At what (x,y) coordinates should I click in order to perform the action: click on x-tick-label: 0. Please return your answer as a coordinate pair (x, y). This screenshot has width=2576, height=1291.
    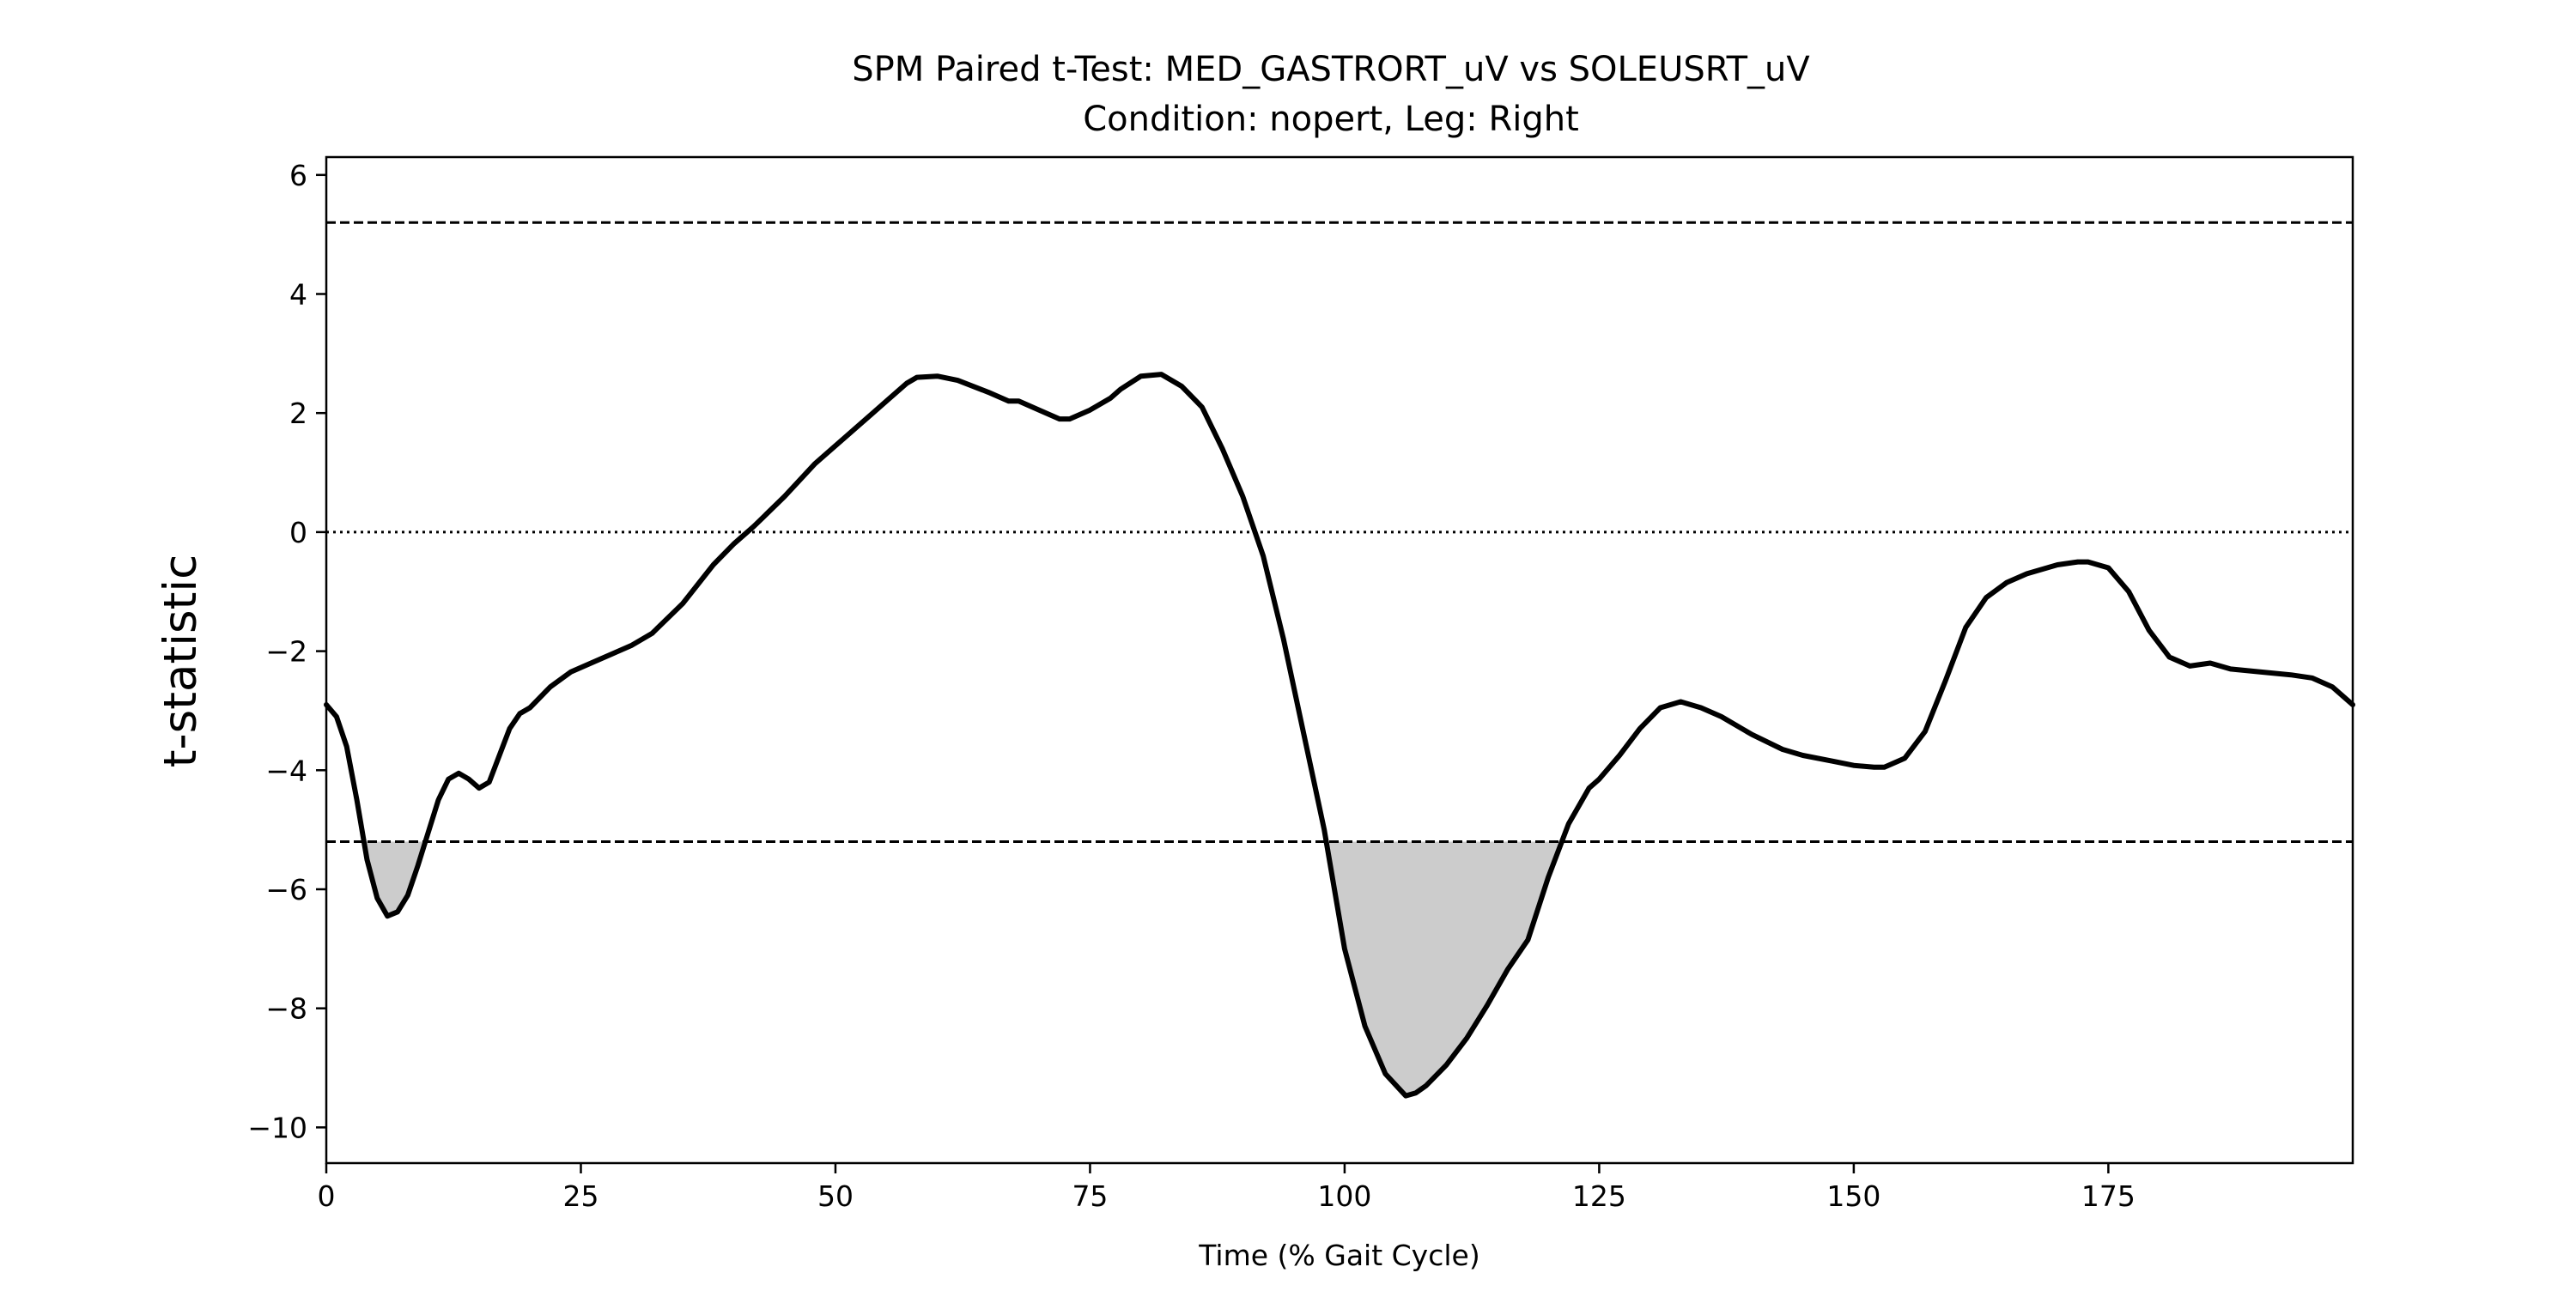
    Looking at the image, I should click on (327, 1196).